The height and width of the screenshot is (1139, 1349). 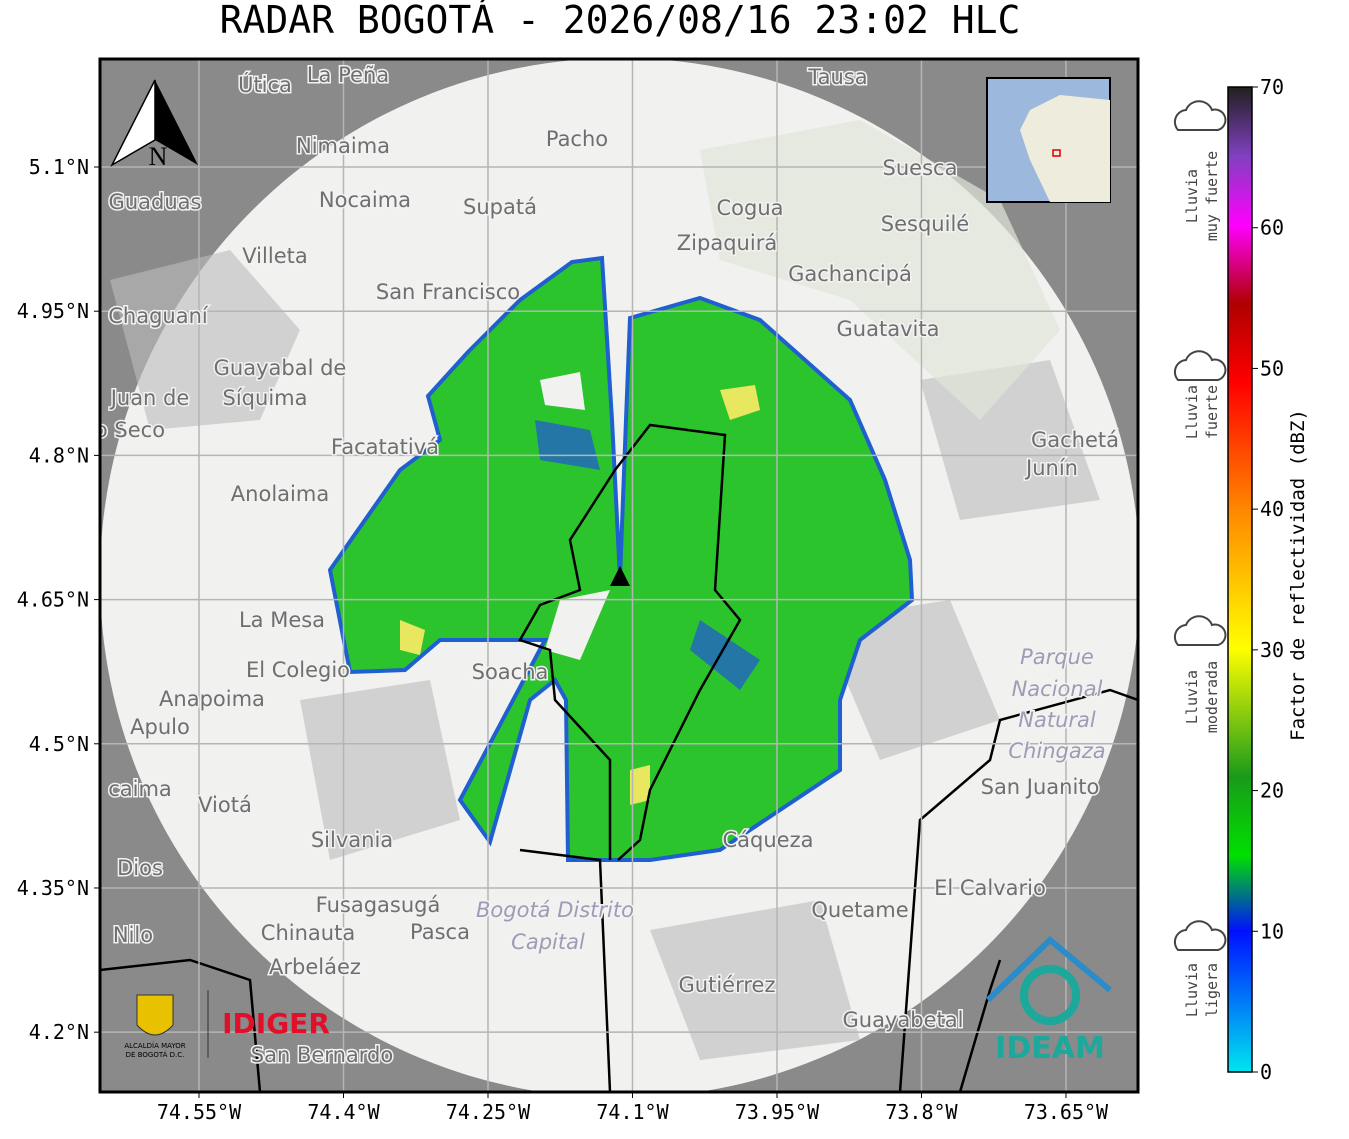 What do you see at coordinates (1057, 657) in the screenshot?
I see `place-label: Parque` at bounding box center [1057, 657].